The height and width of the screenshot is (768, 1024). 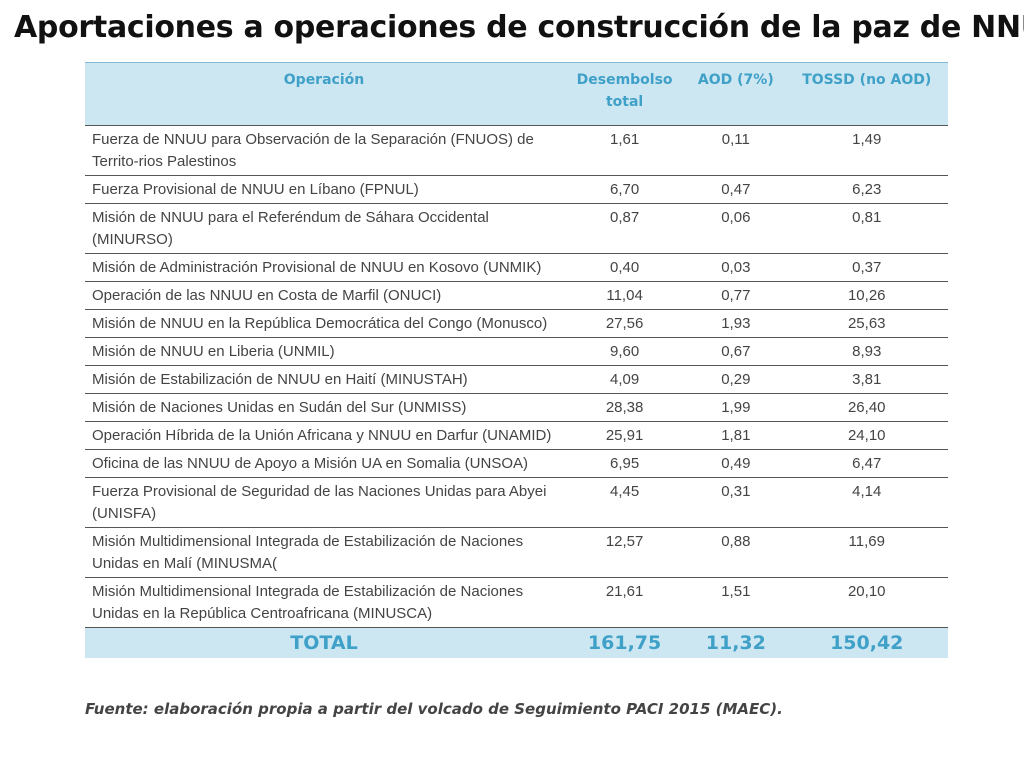 I want to click on tossd-cell: 4,14, so click(x=866, y=502).